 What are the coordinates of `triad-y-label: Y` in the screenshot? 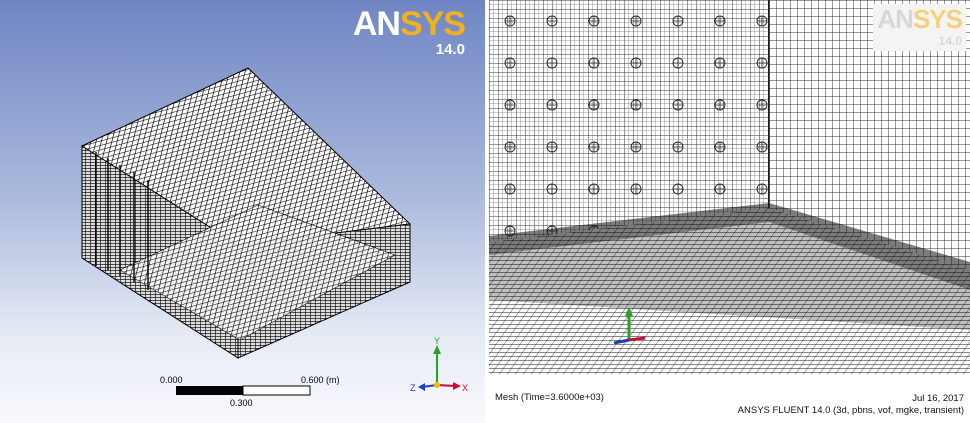 It's located at (437, 341).